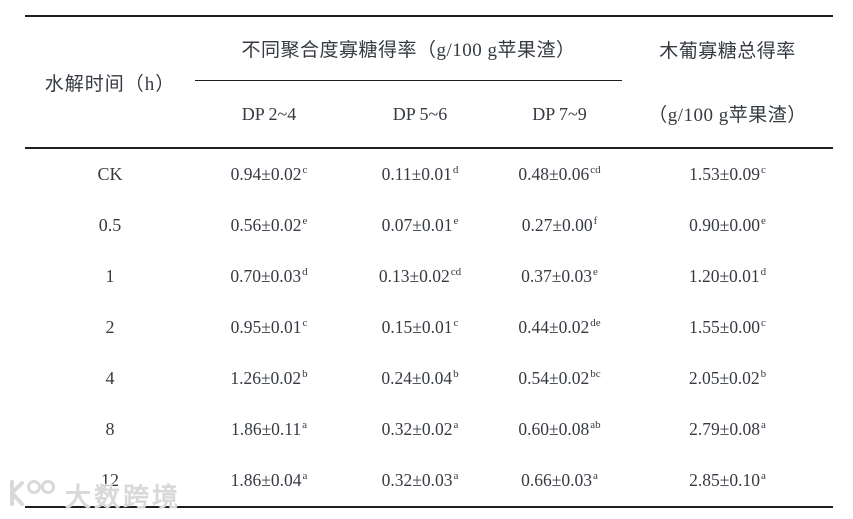 The height and width of the screenshot is (519, 853). What do you see at coordinates (727, 115) in the screenshot?
I see `header-total-yield-line2: （g/100 g苹果渣）` at bounding box center [727, 115].